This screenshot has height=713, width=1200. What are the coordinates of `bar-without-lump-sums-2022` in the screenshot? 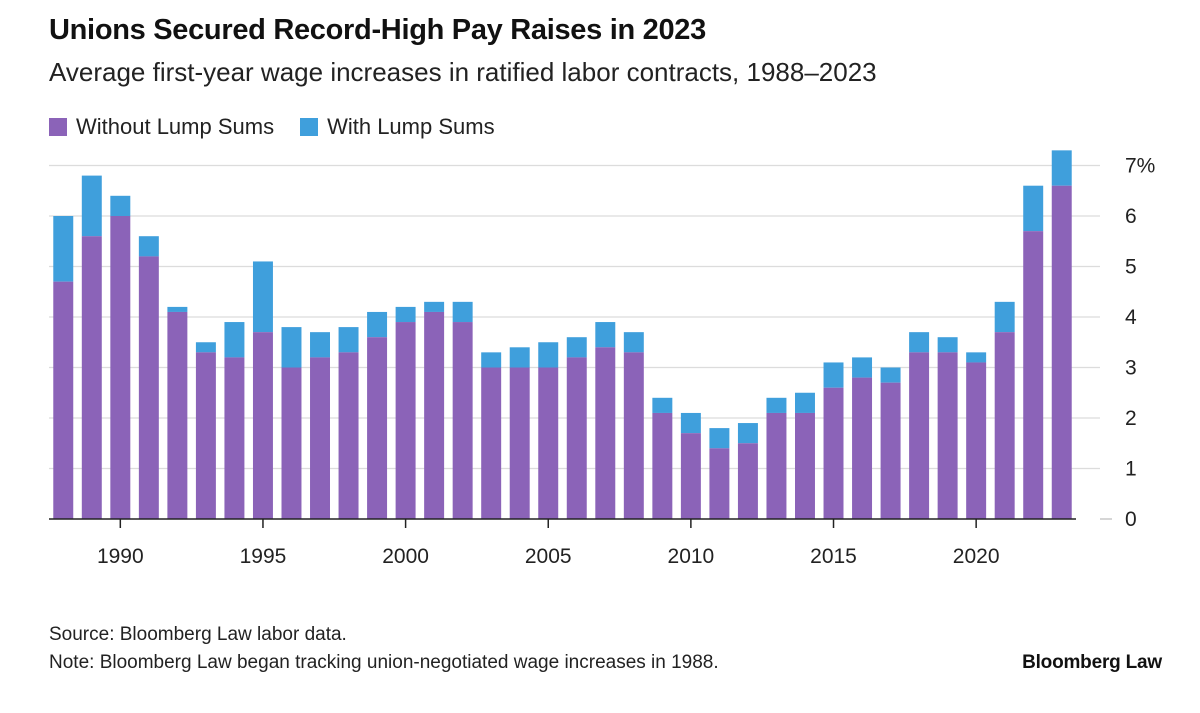 It's located at (1033, 375).